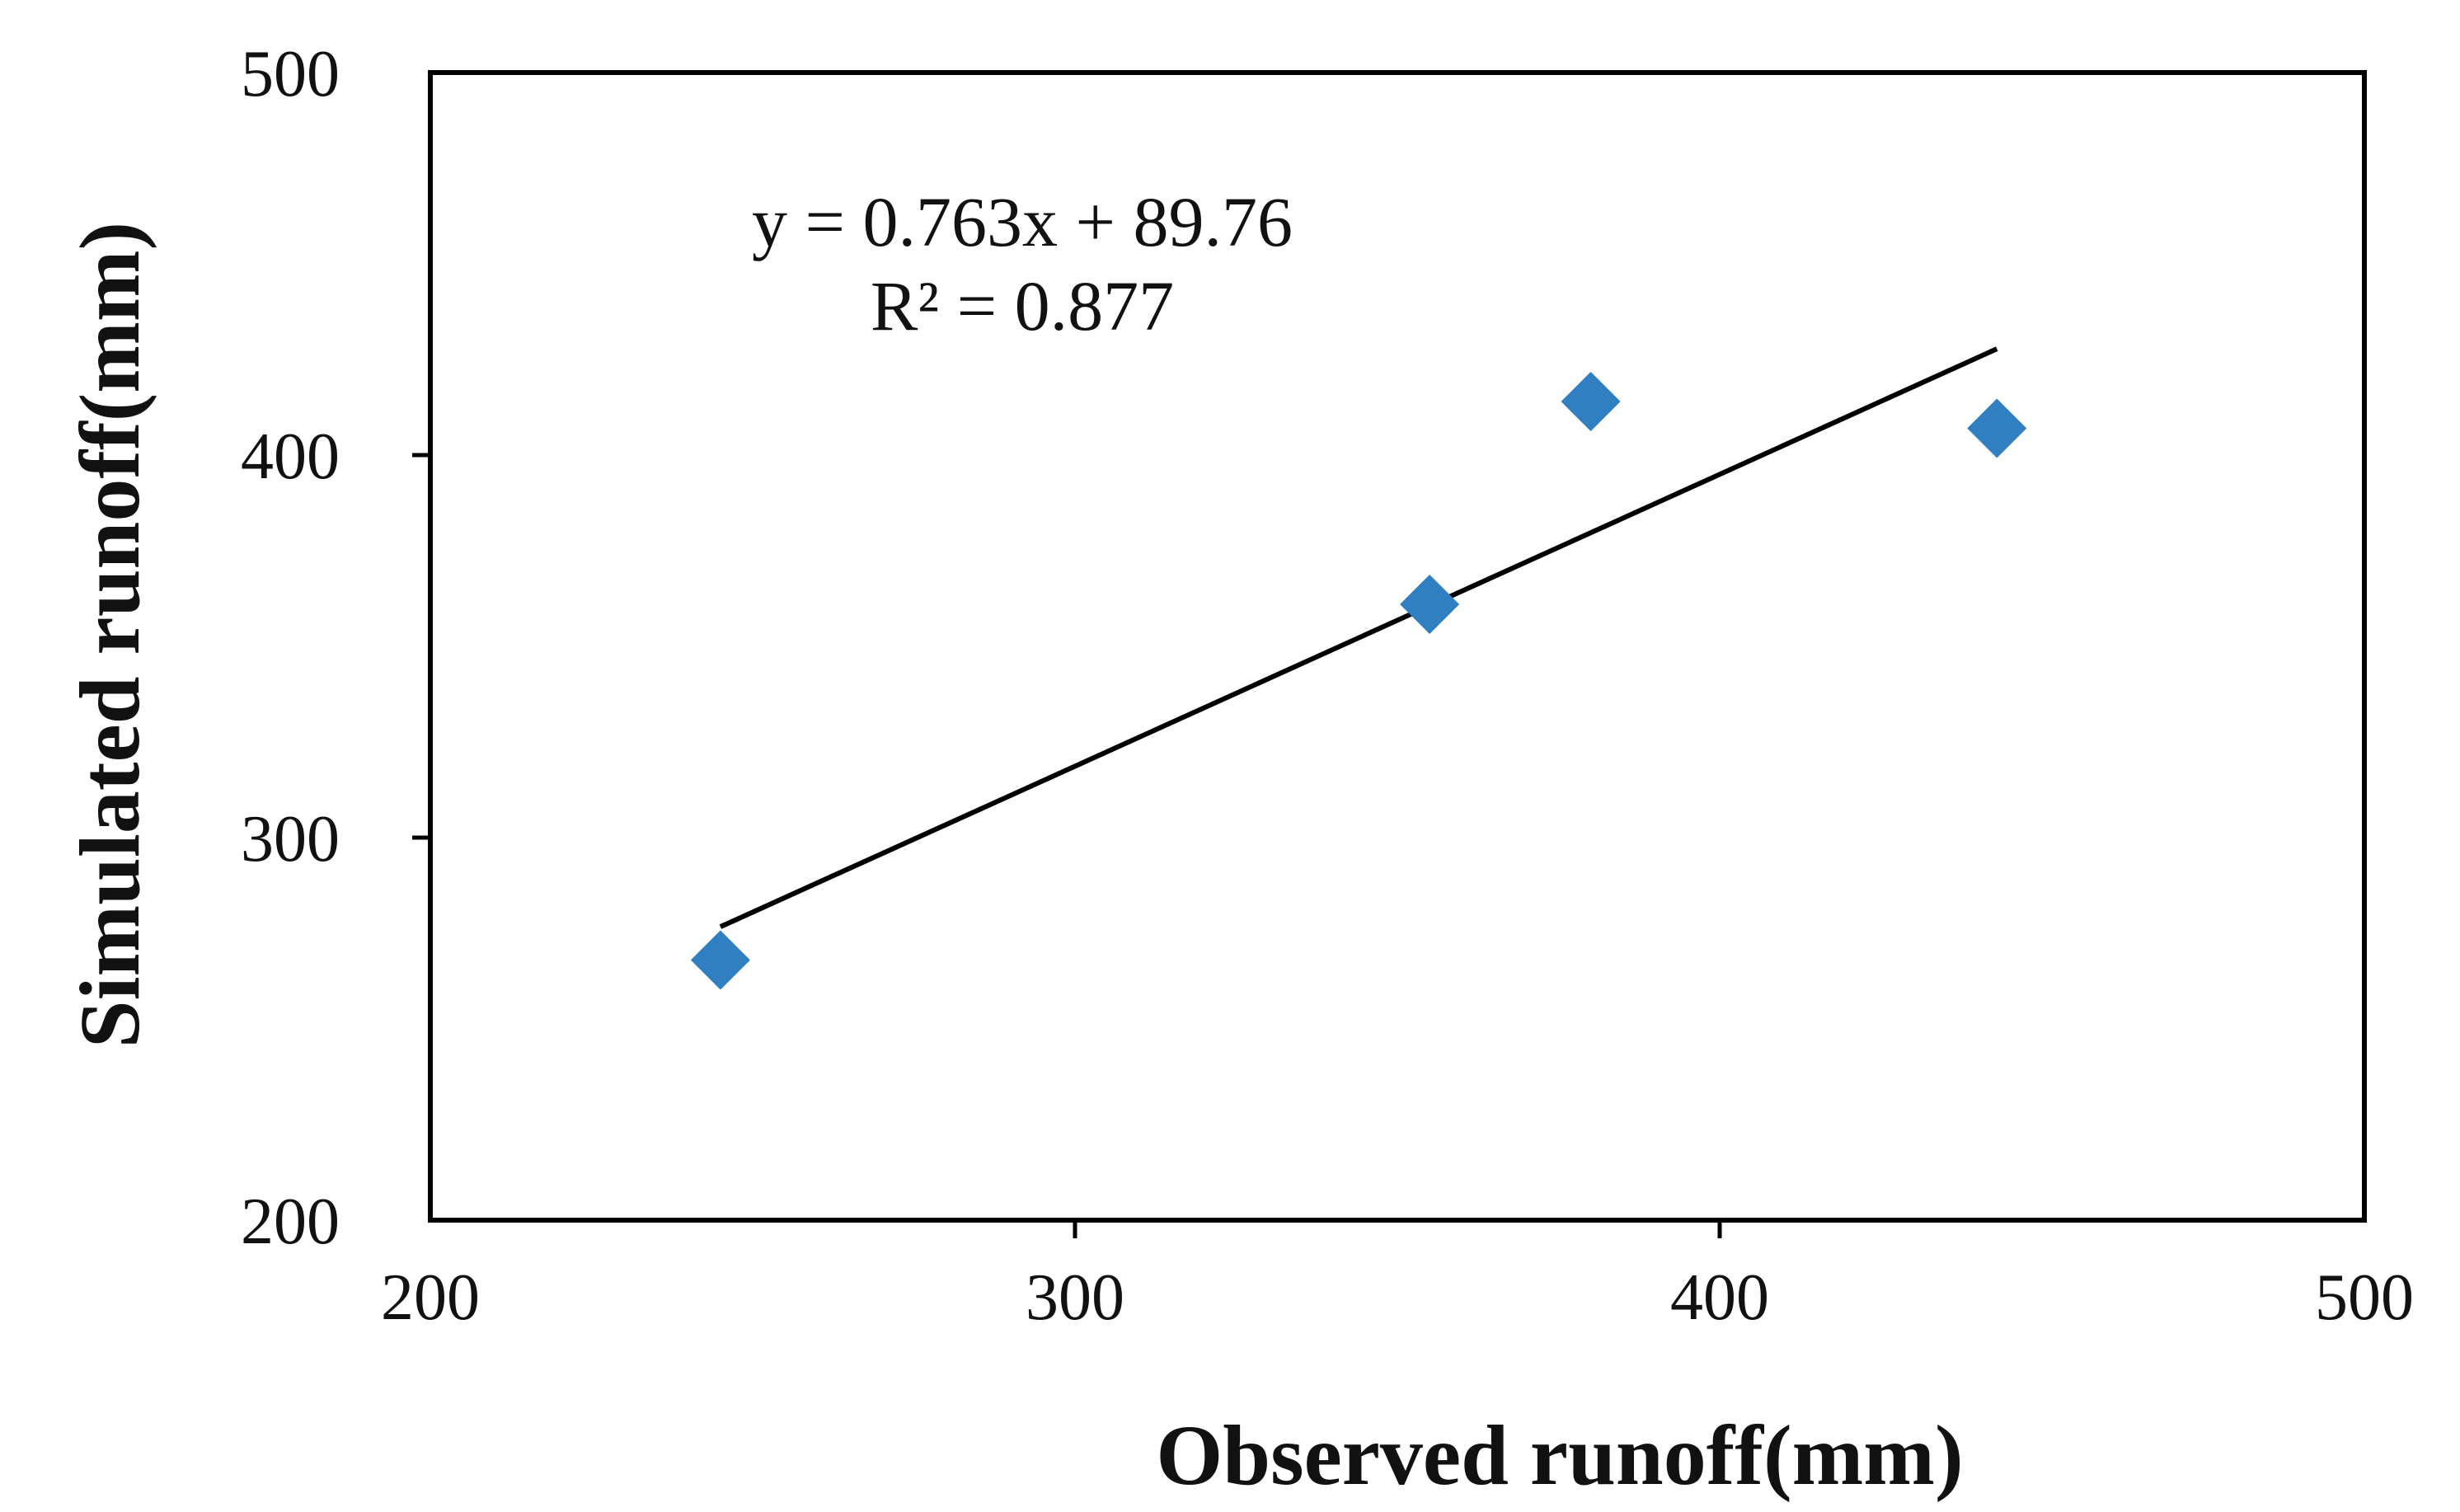  What do you see at coordinates (290, 457) in the screenshot?
I see `y-tick-label: 400` at bounding box center [290, 457].